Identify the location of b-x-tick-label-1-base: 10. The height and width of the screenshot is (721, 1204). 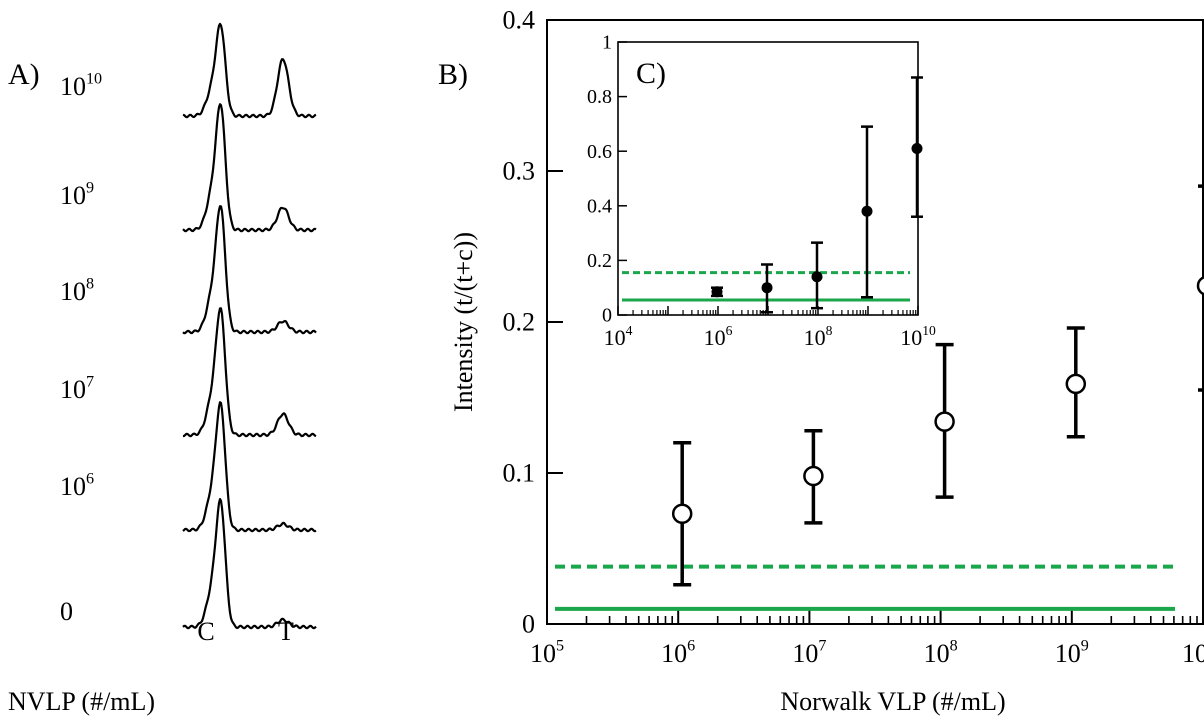
(674, 653).